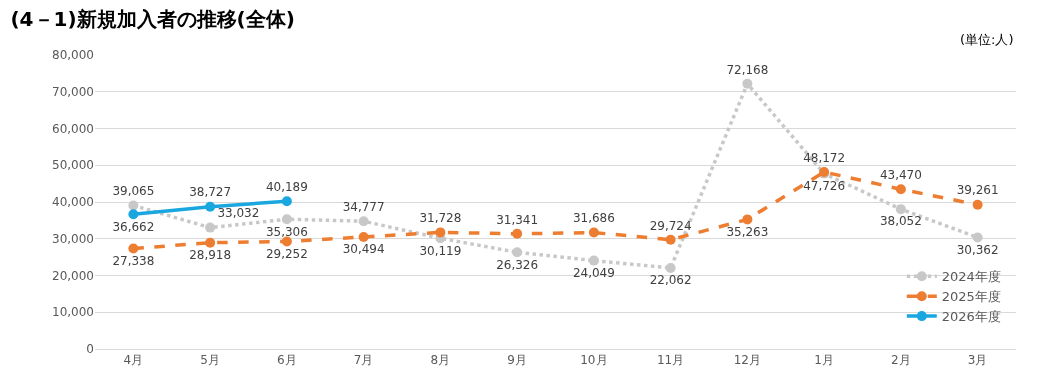 Image resolution: width=1046 pixels, height=384 pixels. I want to click on x-tick-label: 8月, so click(440, 360).